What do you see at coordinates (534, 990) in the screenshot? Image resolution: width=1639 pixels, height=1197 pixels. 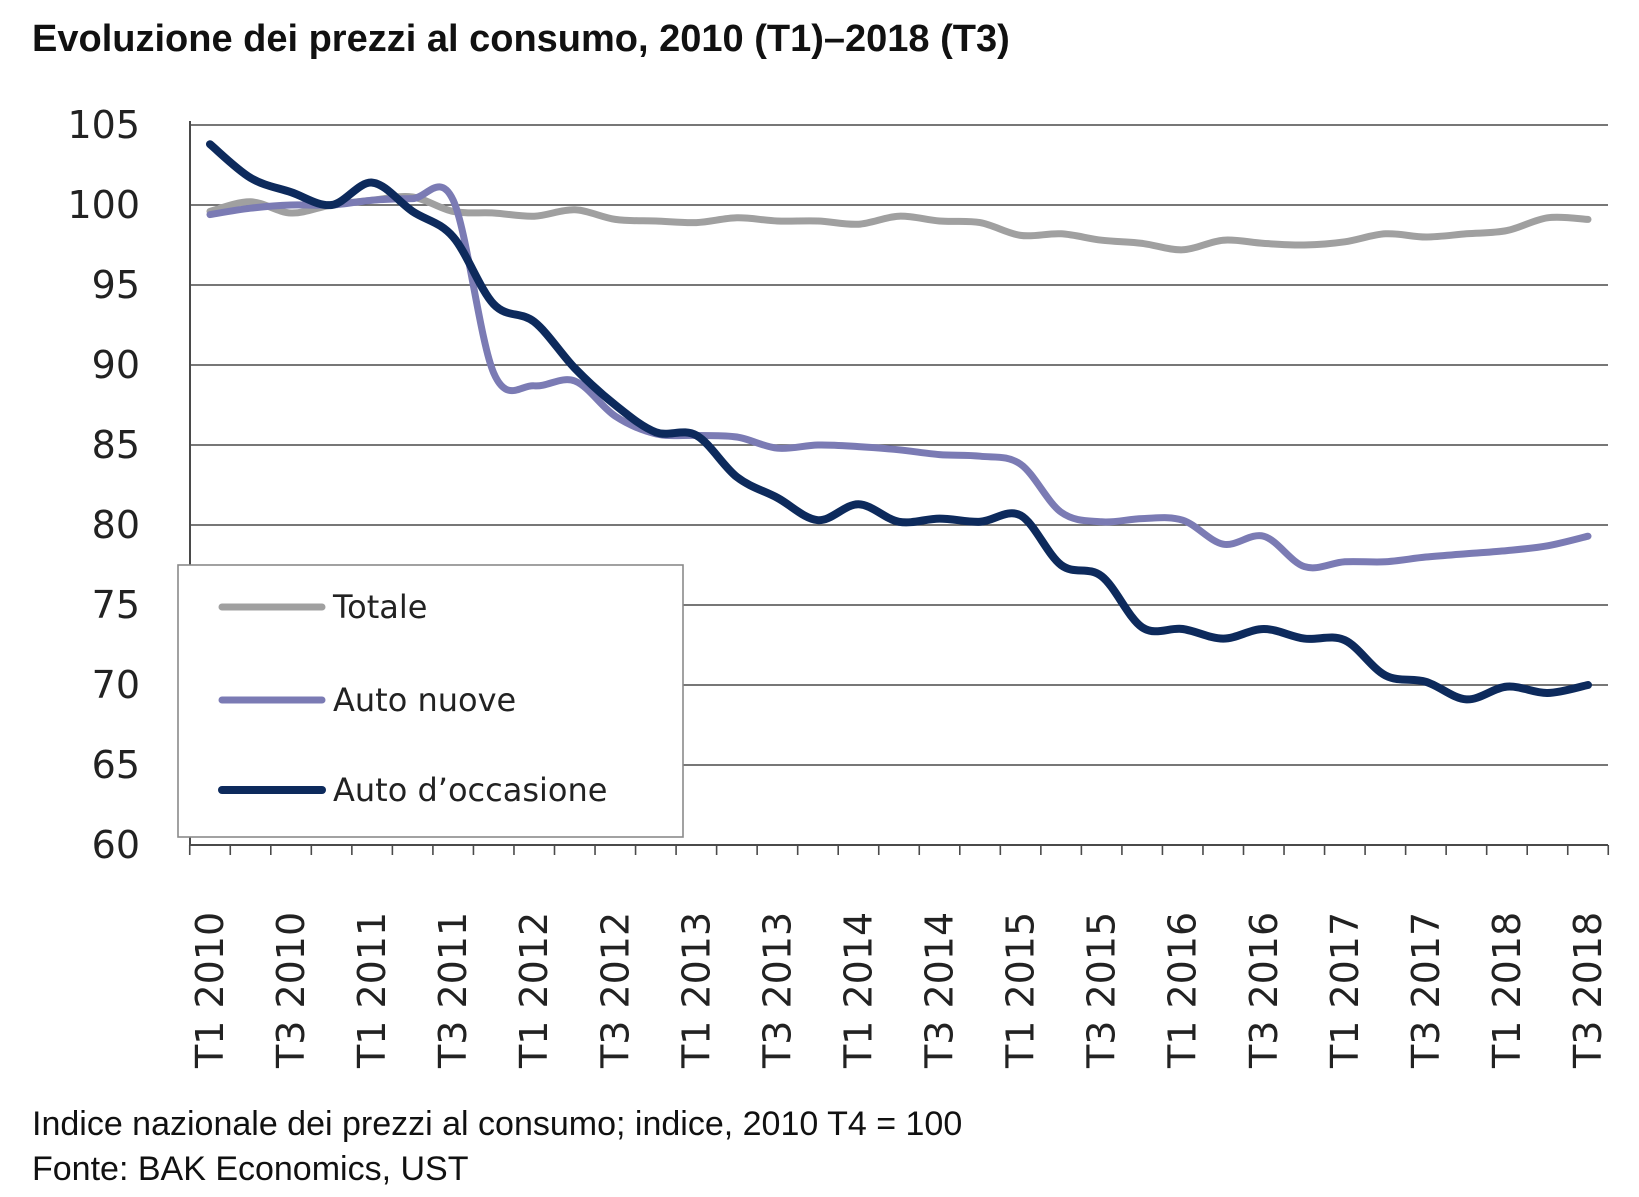 I see `x-tick-label: T1 2012` at bounding box center [534, 990].